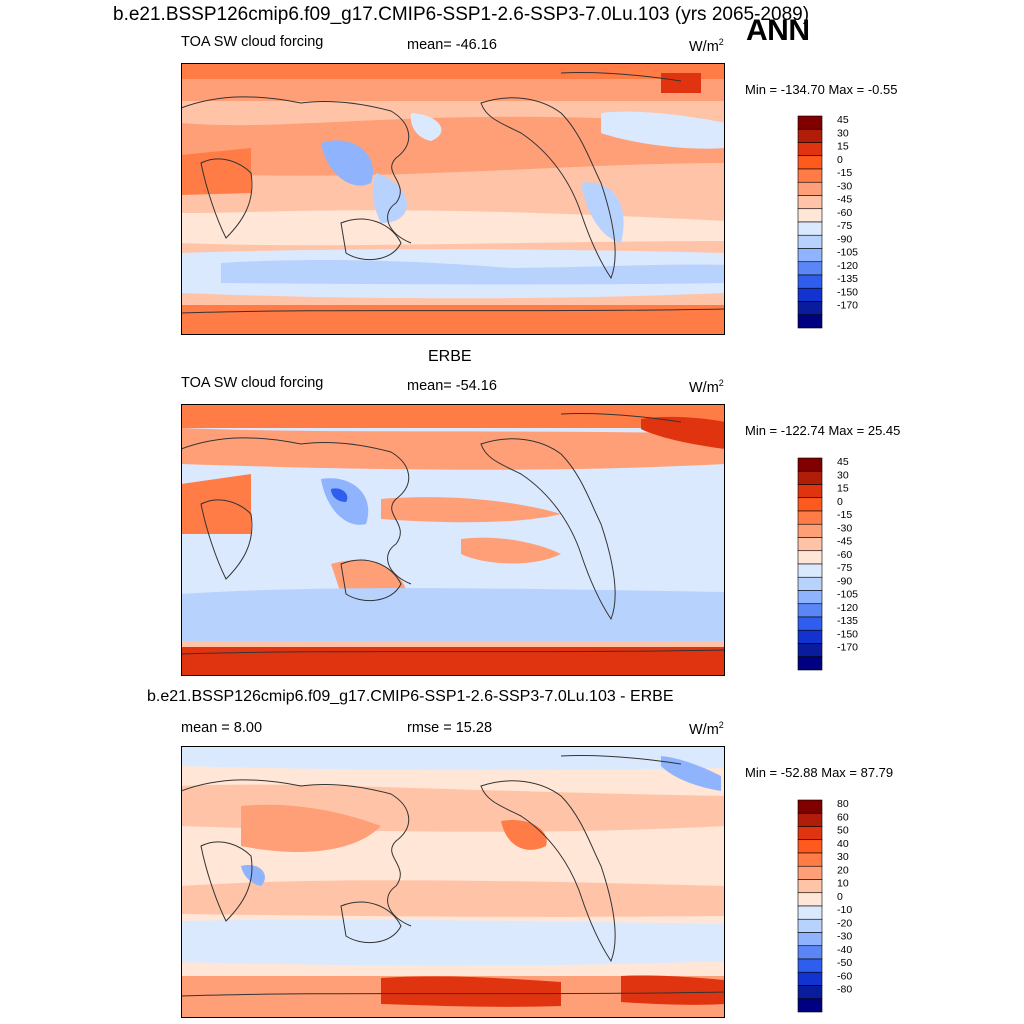  What do you see at coordinates (843, 804) in the screenshot?
I see `colorbar-tick-label: 80` at bounding box center [843, 804].